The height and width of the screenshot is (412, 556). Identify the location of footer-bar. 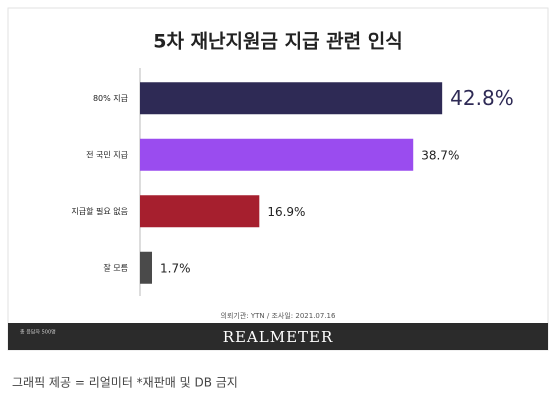
(278, 336).